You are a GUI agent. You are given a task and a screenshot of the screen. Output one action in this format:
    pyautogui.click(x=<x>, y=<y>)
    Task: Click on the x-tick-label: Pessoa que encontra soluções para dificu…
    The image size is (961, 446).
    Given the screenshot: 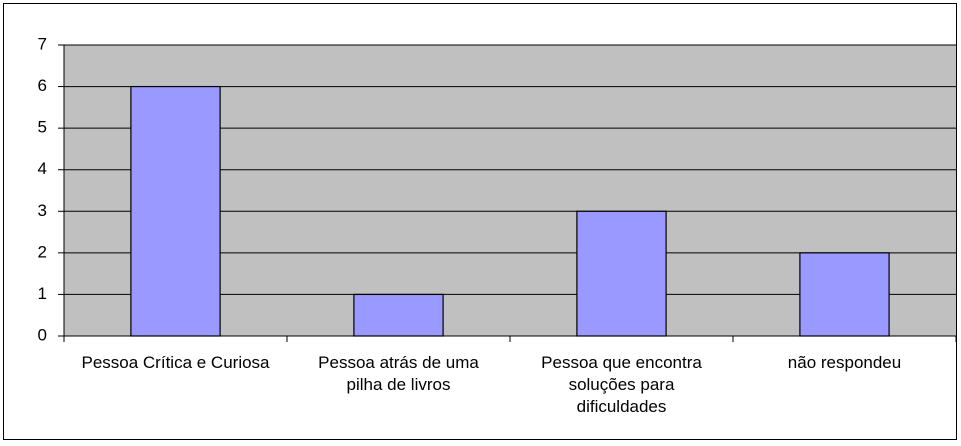 What is the action you would take?
    pyautogui.click(x=621, y=384)
    